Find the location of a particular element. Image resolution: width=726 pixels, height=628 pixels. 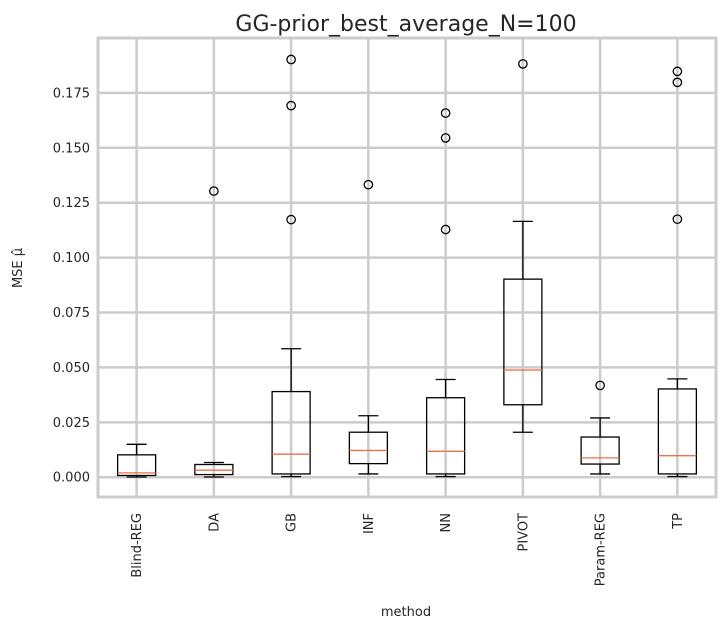

y-tick-label: 0.000 is located at coordinates (71, 478).